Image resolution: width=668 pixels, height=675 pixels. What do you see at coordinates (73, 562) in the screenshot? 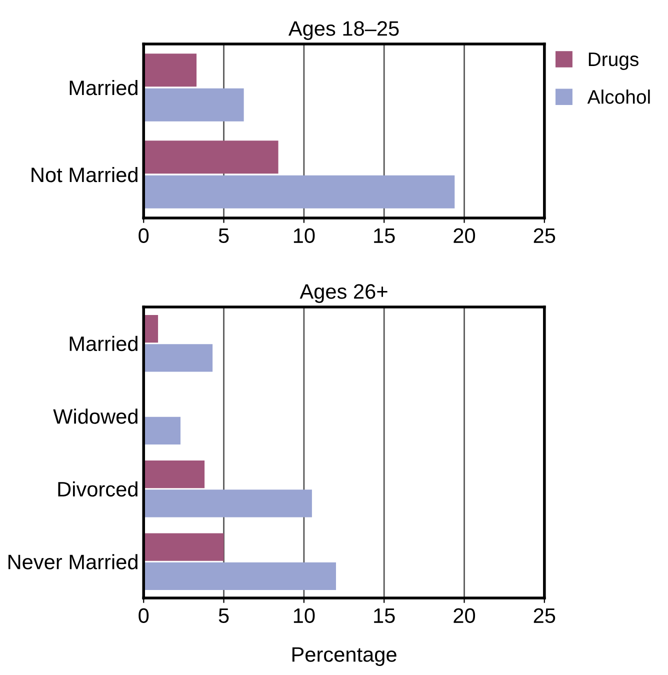
I see `y-tick-label: Never Married` at bounding box center [73, 562].